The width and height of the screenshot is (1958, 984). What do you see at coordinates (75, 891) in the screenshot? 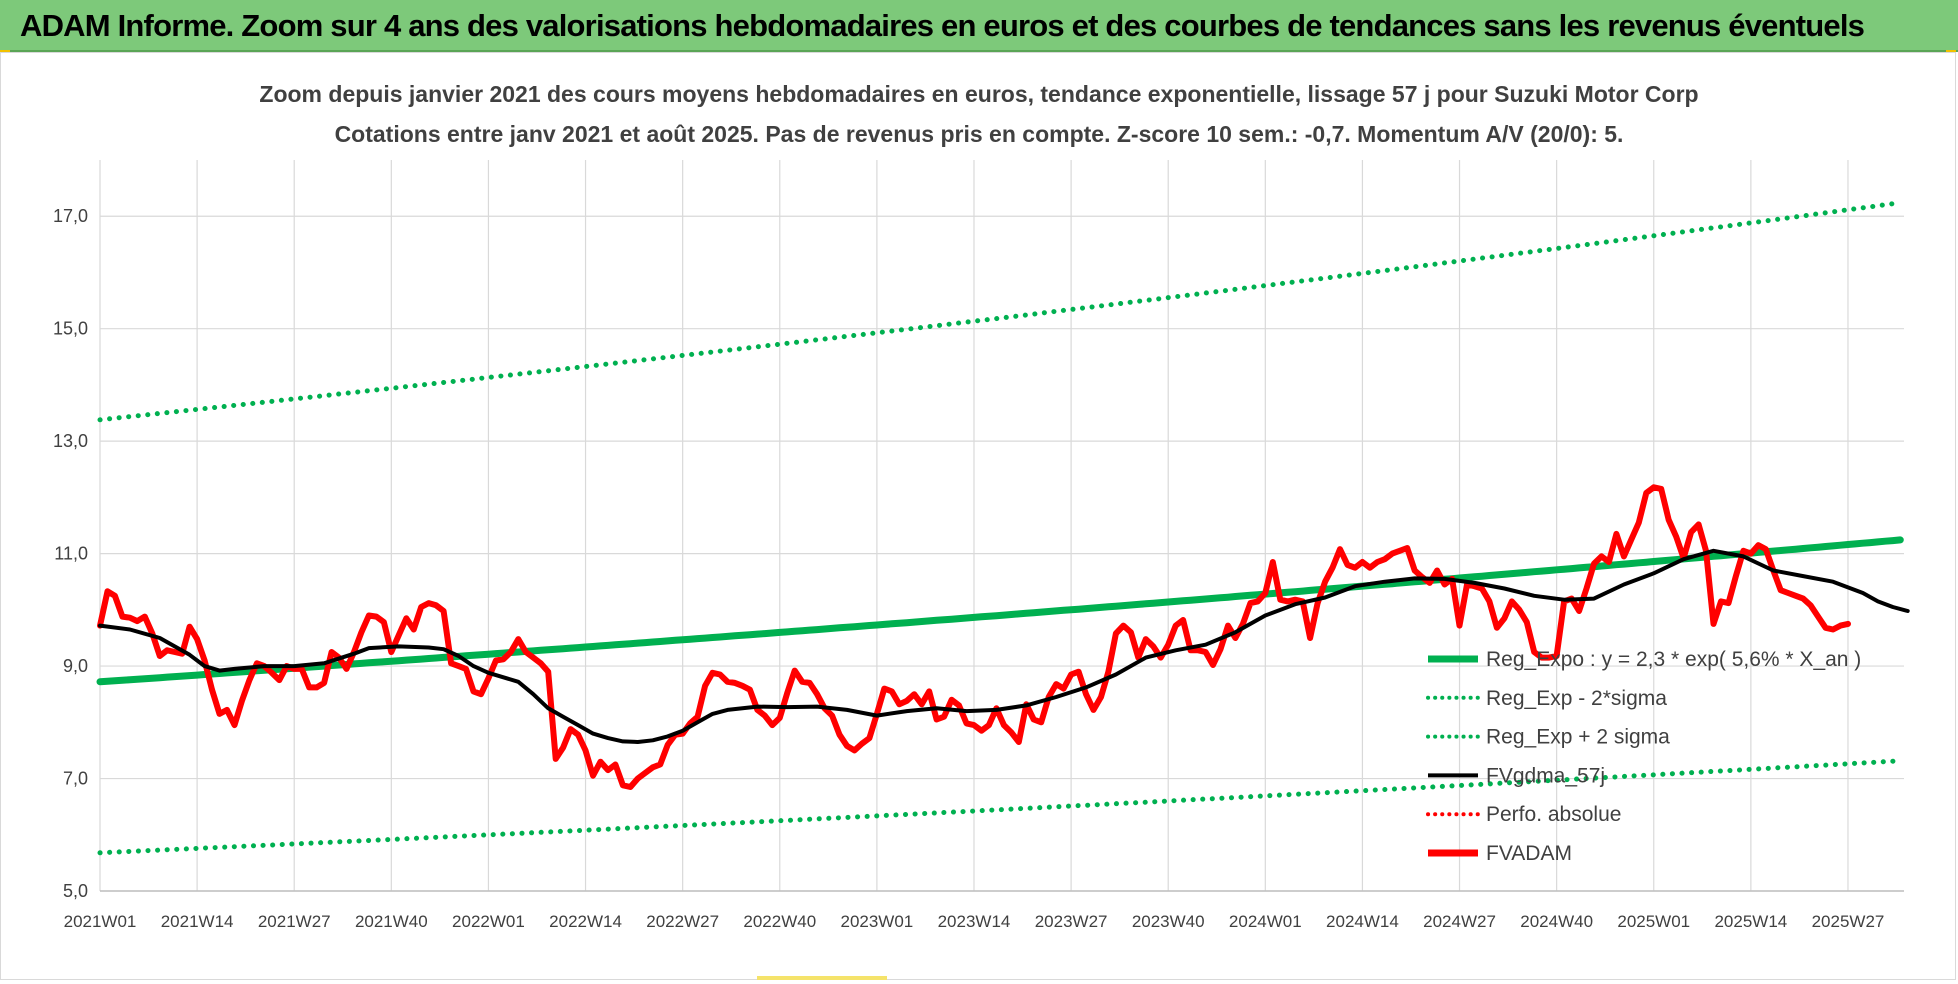
I see `y-tick-label: 5,0` at bounding box center [75, 891].